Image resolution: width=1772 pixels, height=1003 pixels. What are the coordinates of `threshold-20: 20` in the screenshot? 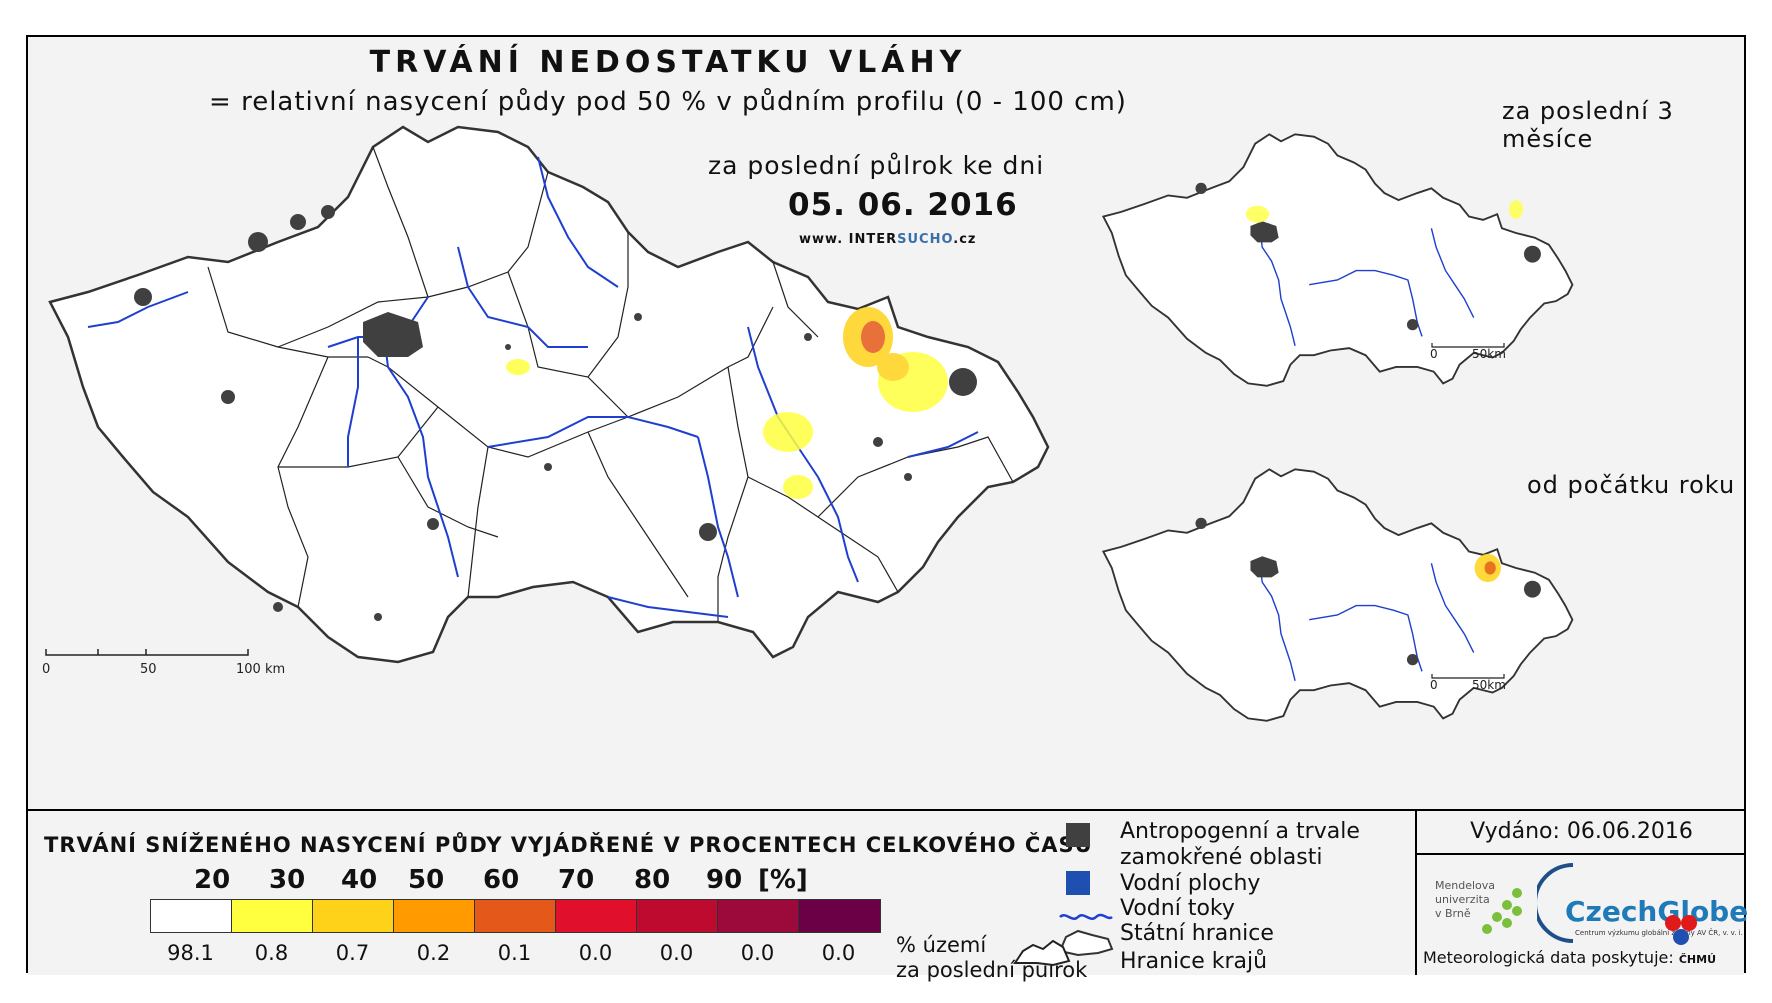 It's located at (212, 880).